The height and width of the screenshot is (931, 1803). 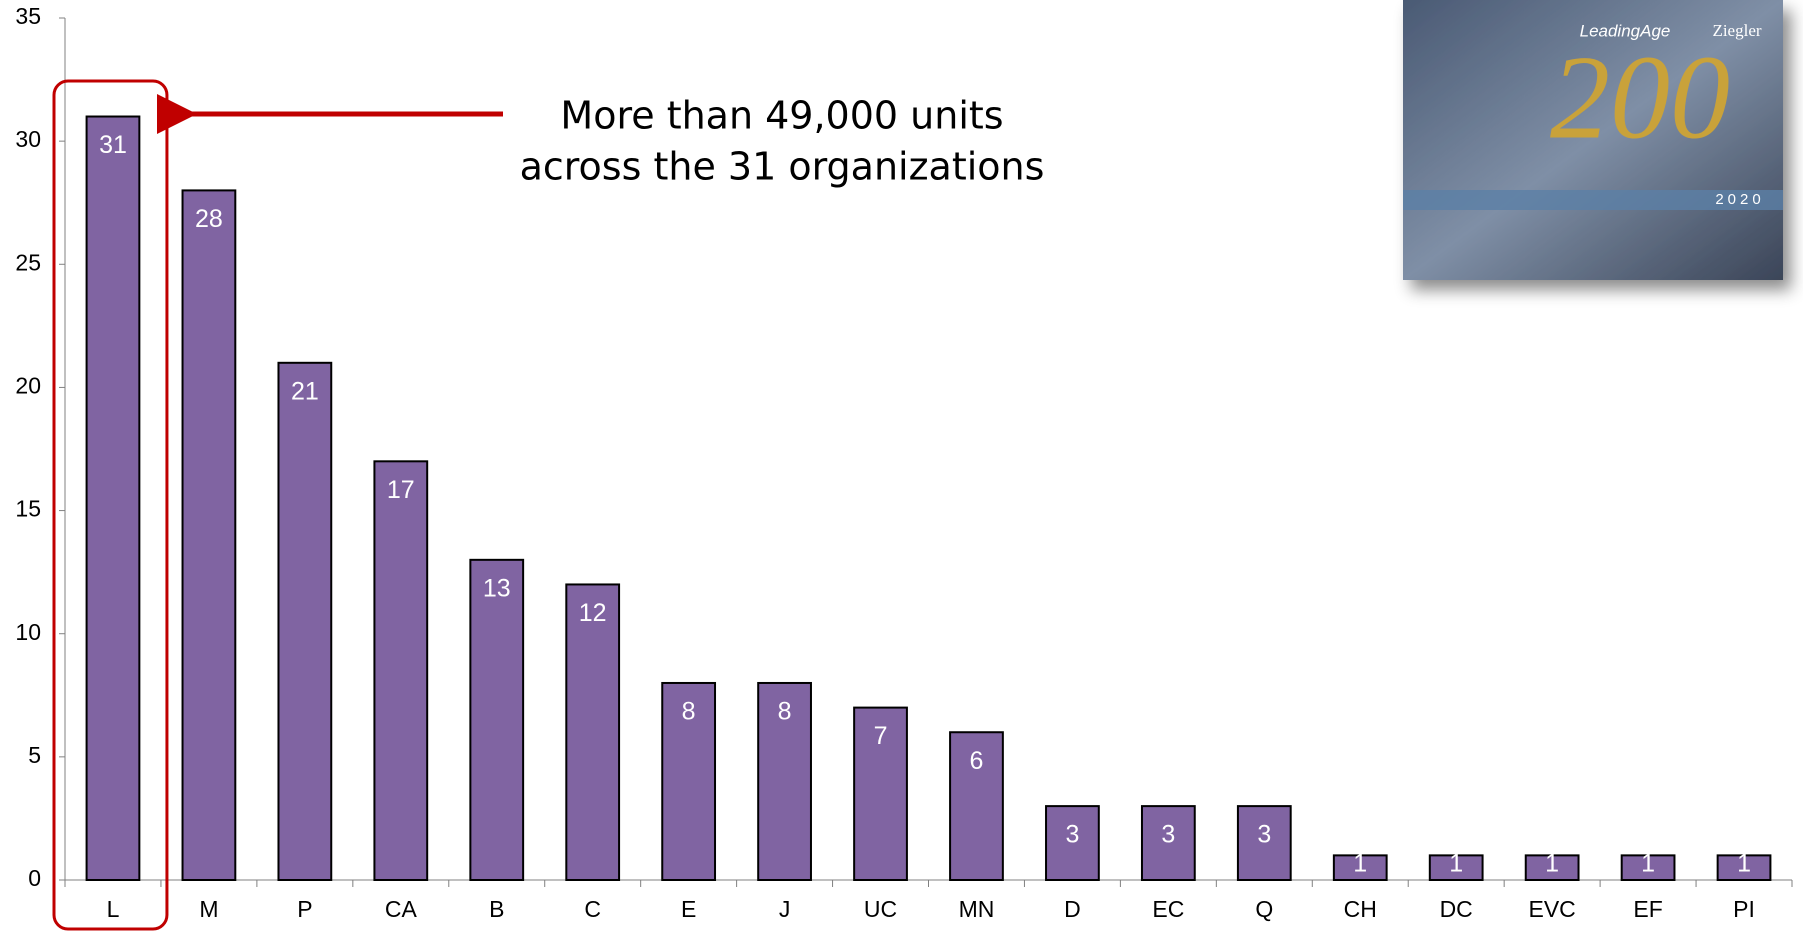 What do you see at coordinates (28, 509) in the screenshot?
I see `y-tick-label: 15` at bounding box center [28, 509].